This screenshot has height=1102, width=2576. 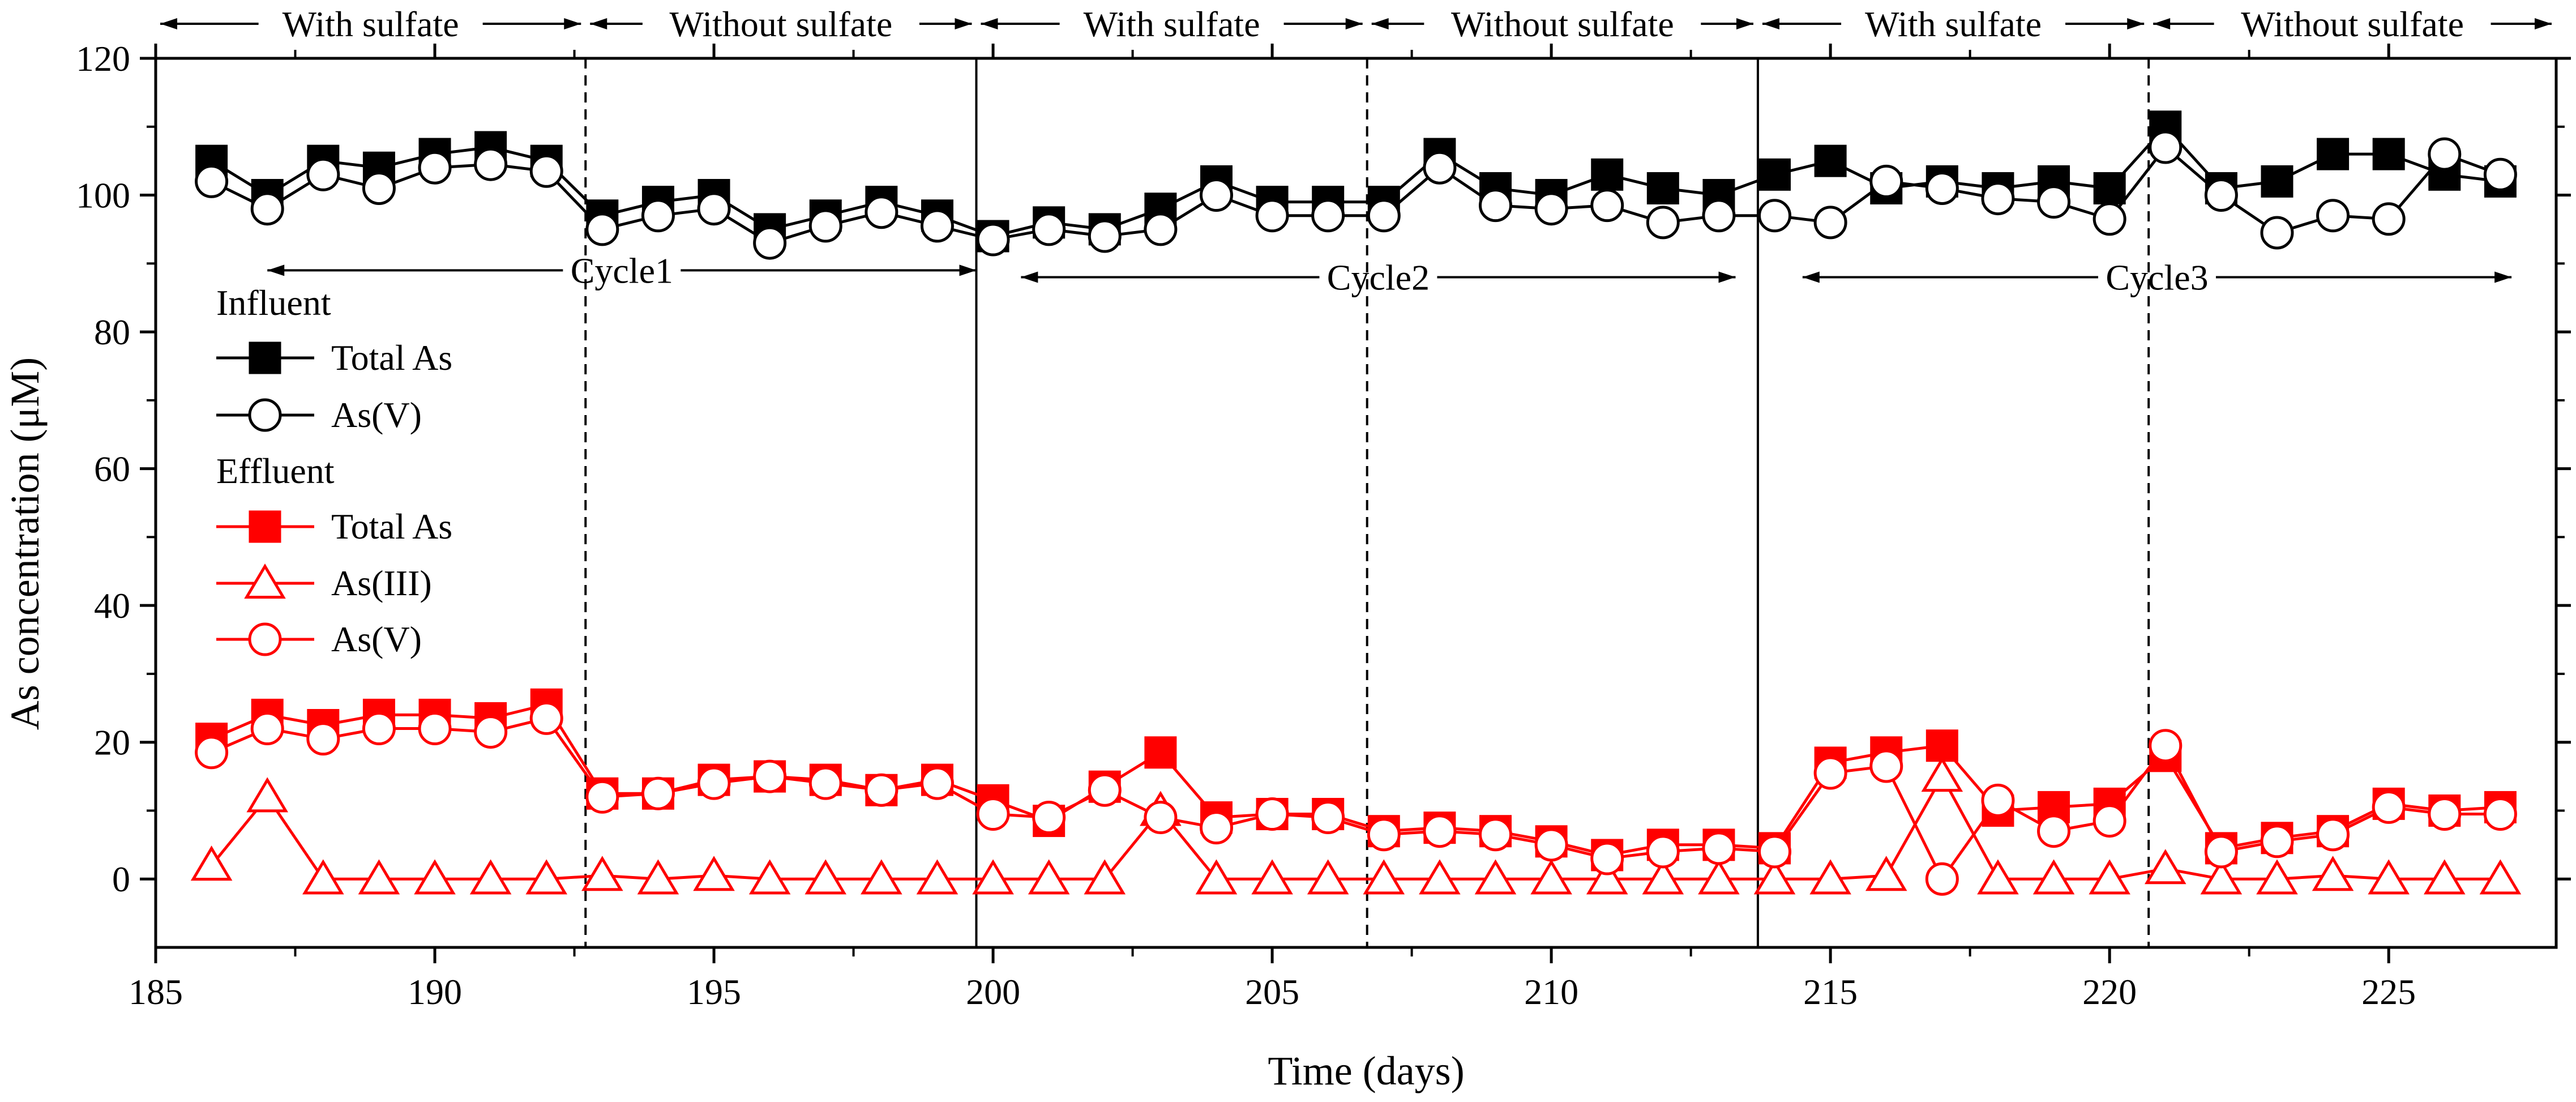 I want to click on legend-title-influent: Influent, so click(x=273, y=303).